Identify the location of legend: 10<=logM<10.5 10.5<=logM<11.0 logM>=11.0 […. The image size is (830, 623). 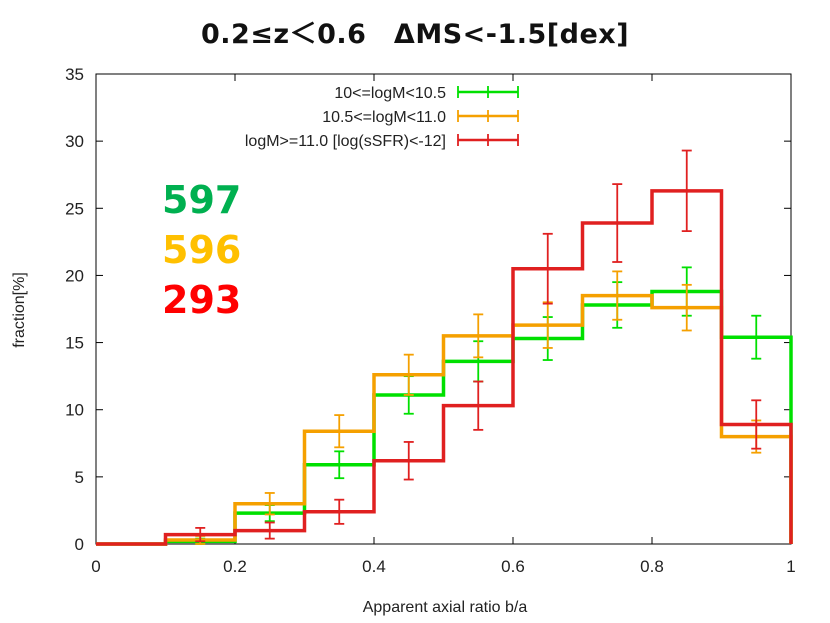
(382, 117).